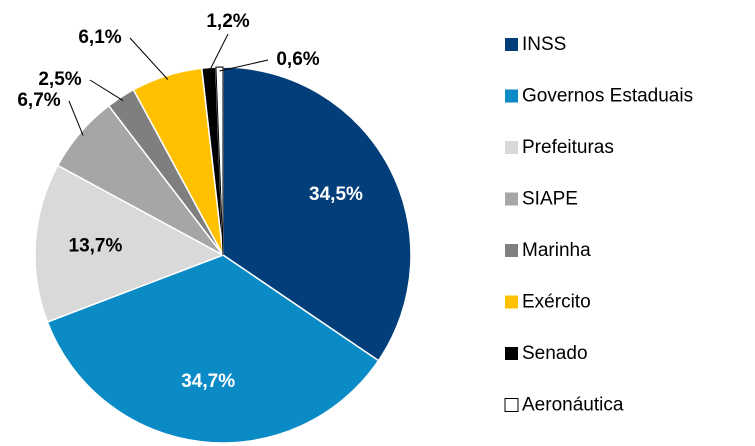 The width and height of the screenshot is (755, 446). Describe the element at coordinates (573, 405) in the screenshot. I see `legend-label: Aeronáutica` at that location.